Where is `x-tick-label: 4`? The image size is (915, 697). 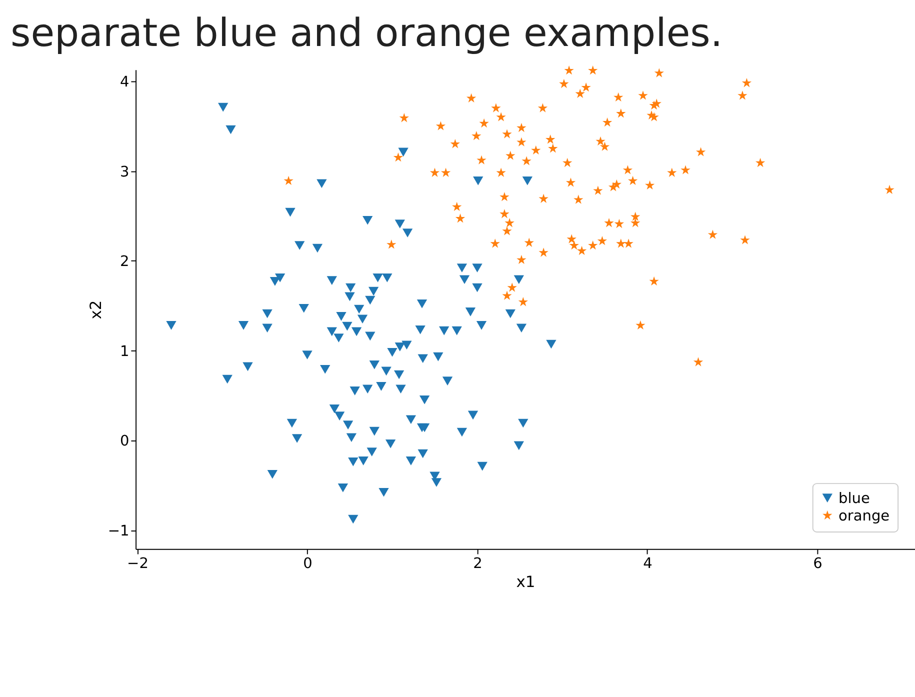 x-tick-label: 4 is located at coordinates (647, 564).